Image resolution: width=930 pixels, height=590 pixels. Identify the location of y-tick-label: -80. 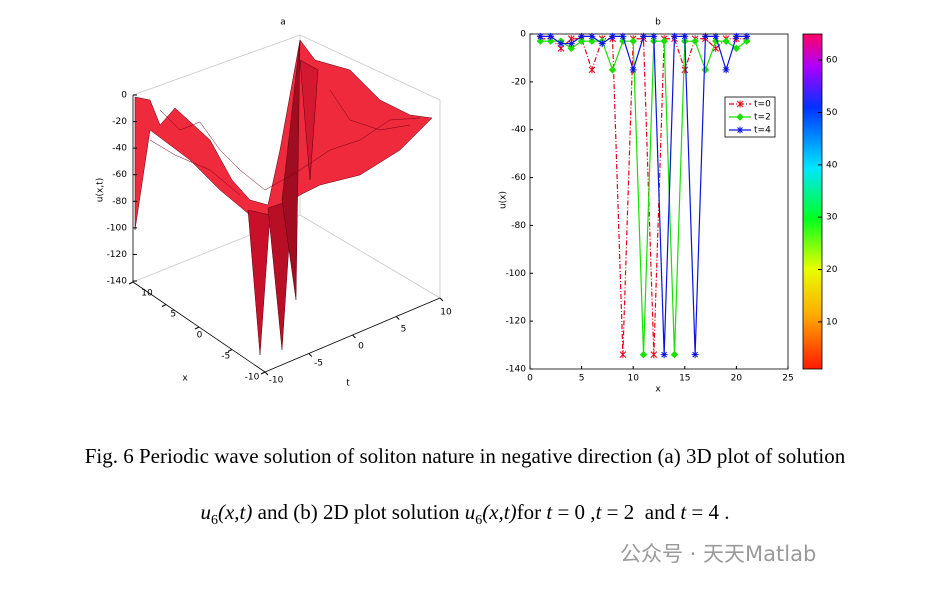
(518, 226).